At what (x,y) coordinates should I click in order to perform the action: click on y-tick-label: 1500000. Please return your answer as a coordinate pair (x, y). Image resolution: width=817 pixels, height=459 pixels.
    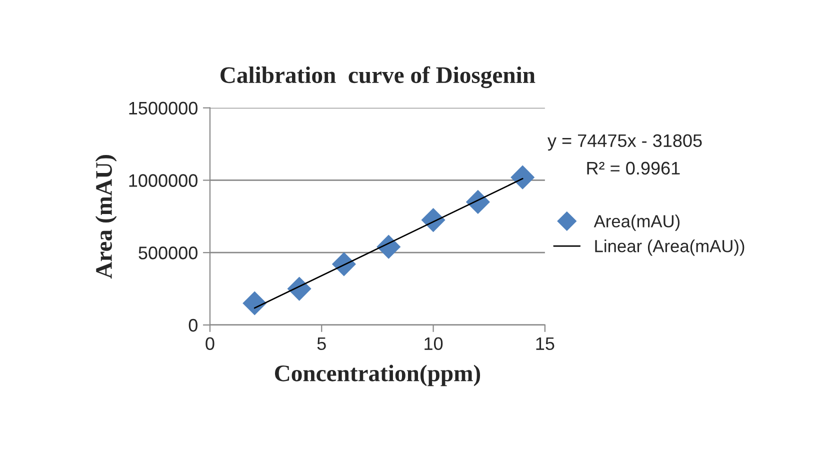
    Looking at the image, I should click on (163, 108).